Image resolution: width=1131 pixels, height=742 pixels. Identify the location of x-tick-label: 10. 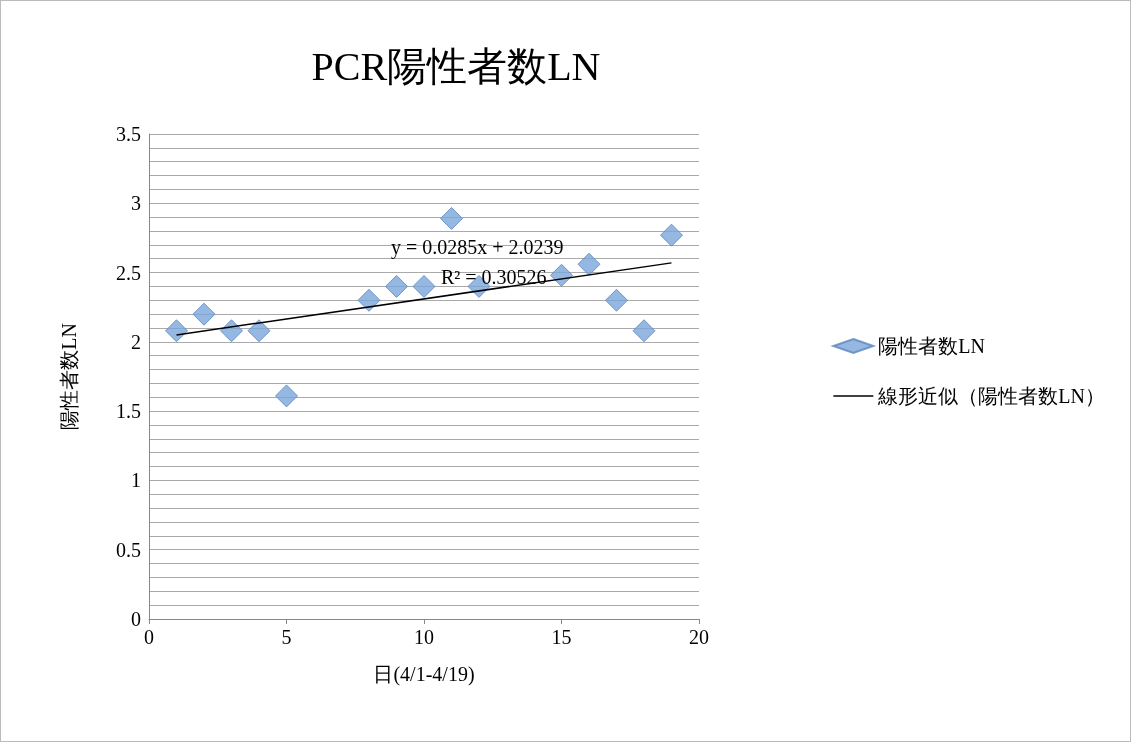
(424, 637).